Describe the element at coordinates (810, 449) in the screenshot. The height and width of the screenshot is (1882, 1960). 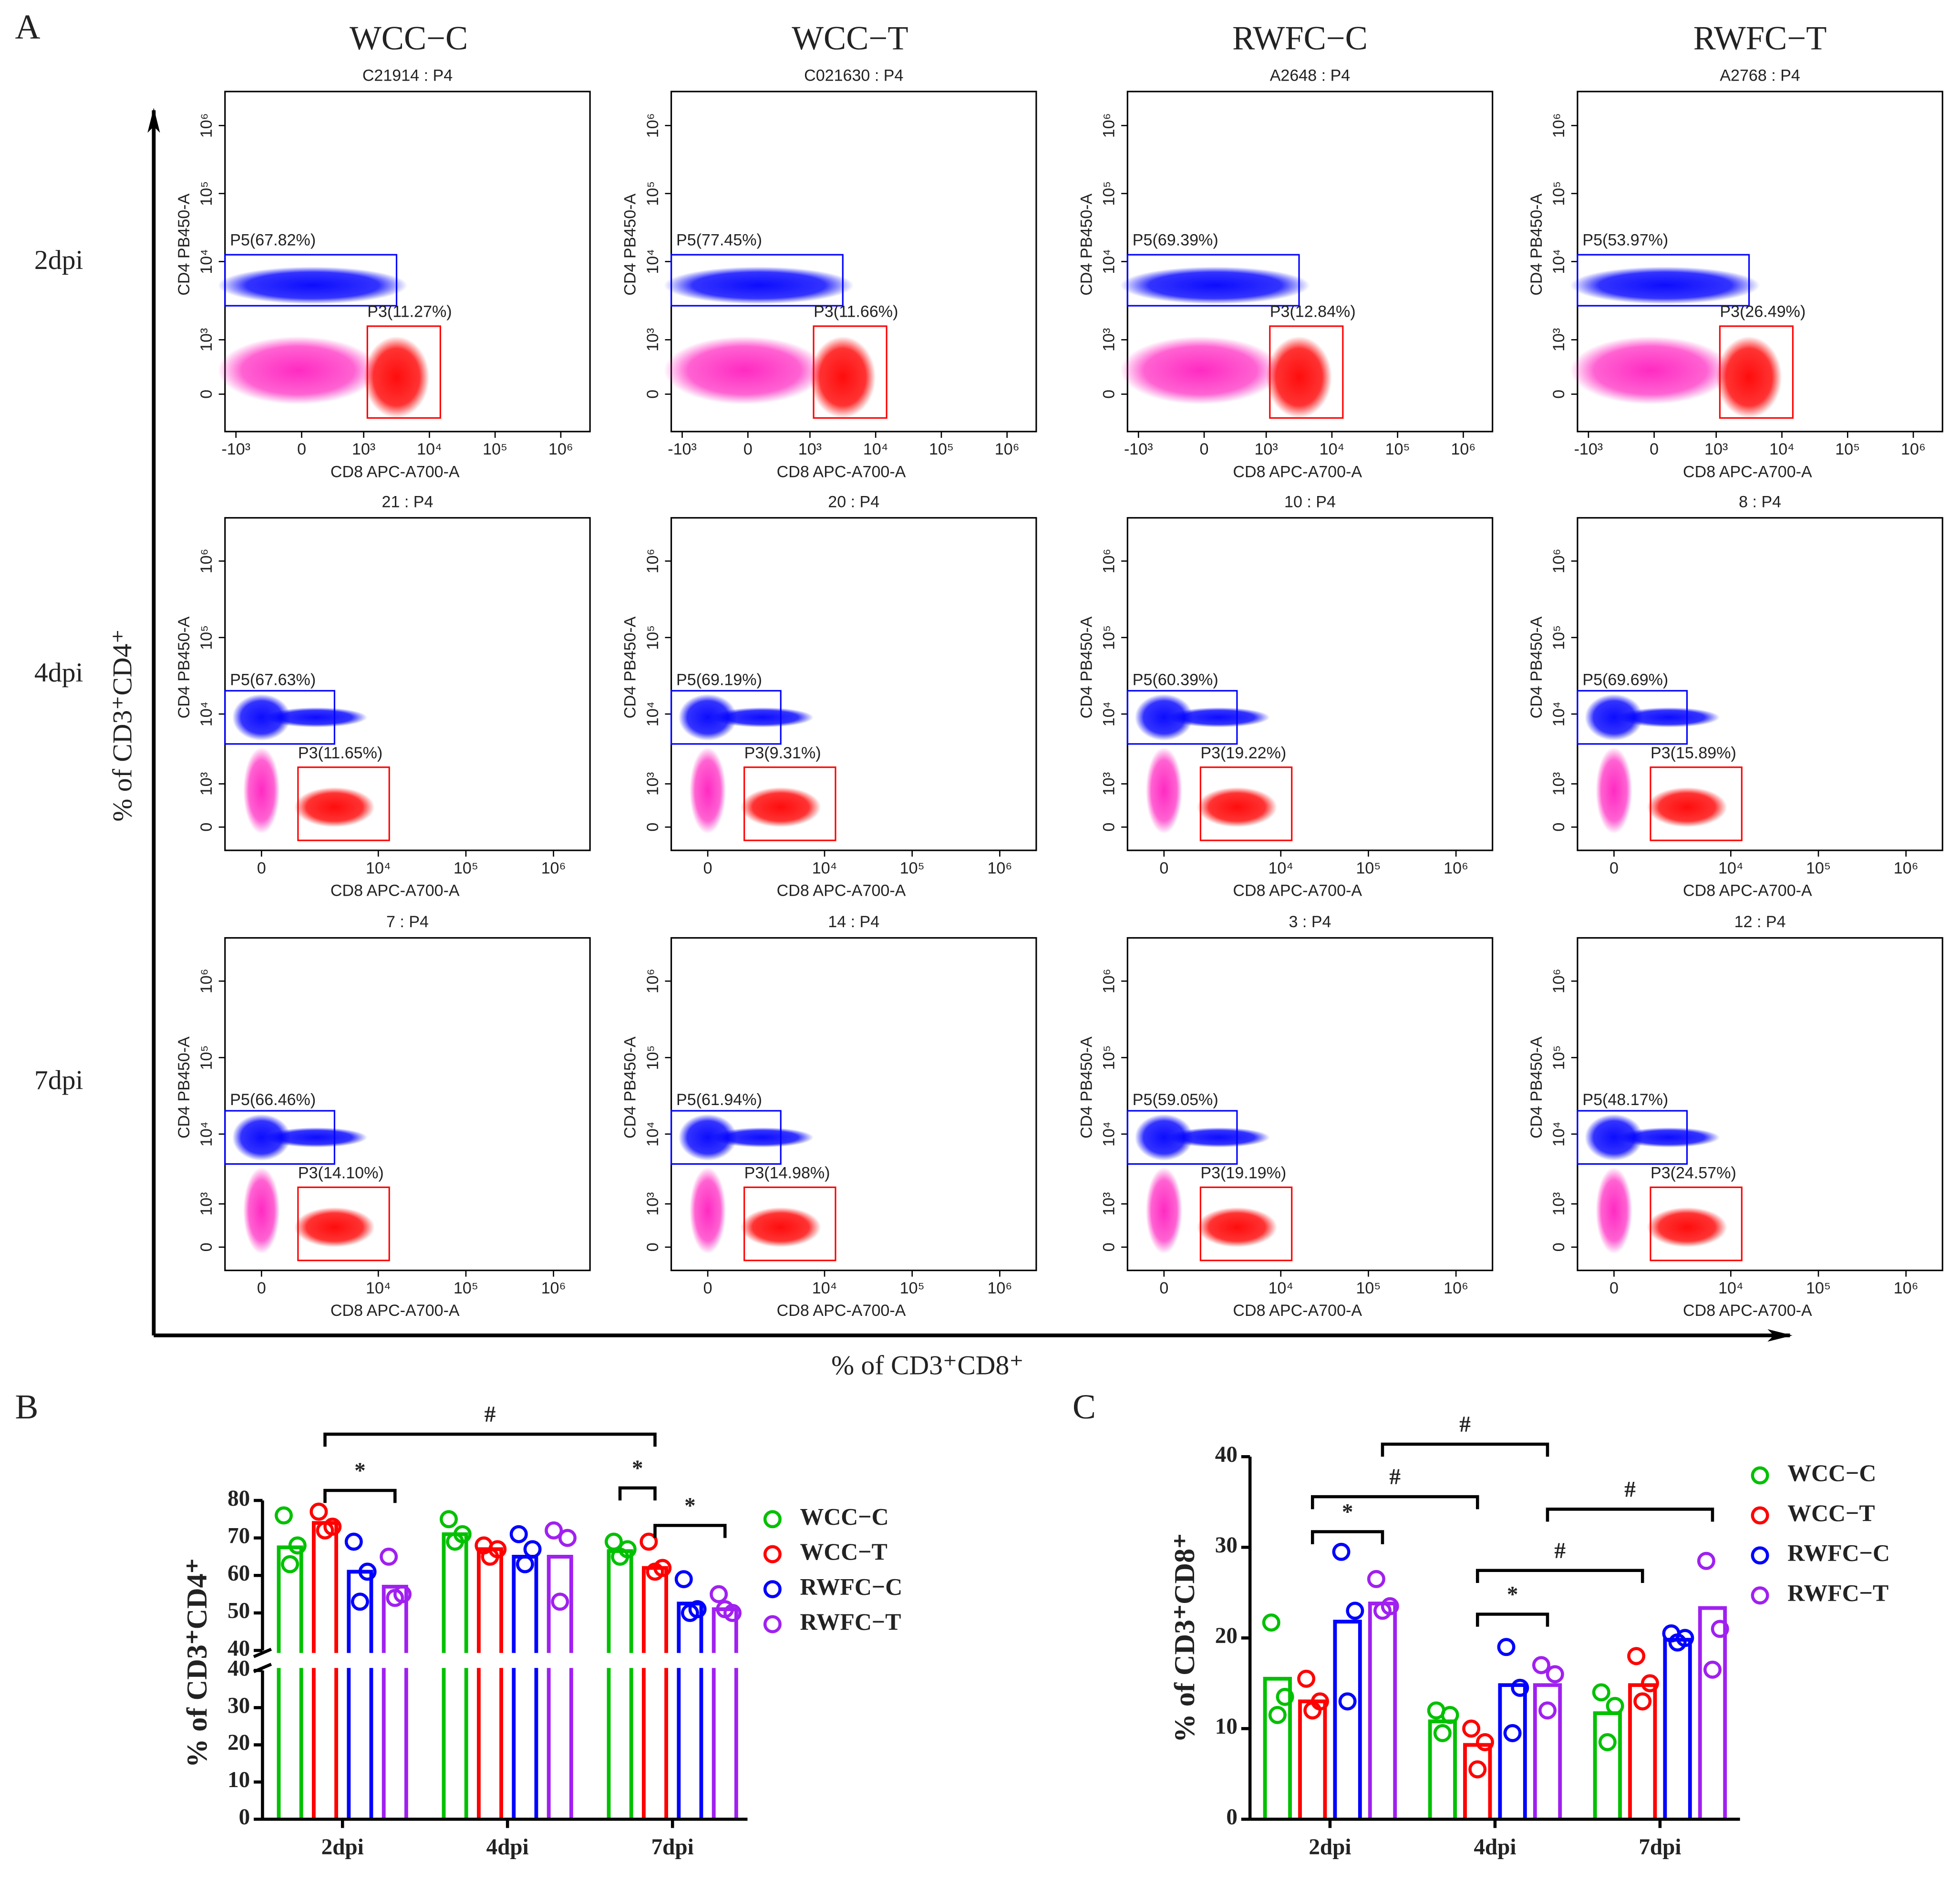
I see `x-tick-label: 10³` at that location.